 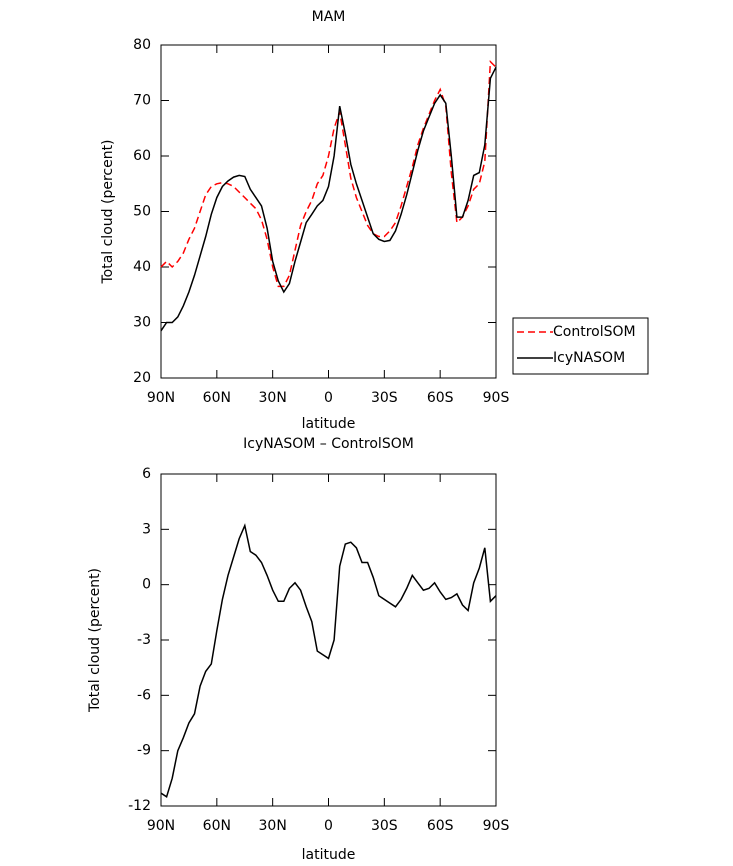 What do you see at coordinates (328, 444) in the screenshot?
I see `chart-title: IcyNASOM – ControlSOM` at bounding box center [328, 444].